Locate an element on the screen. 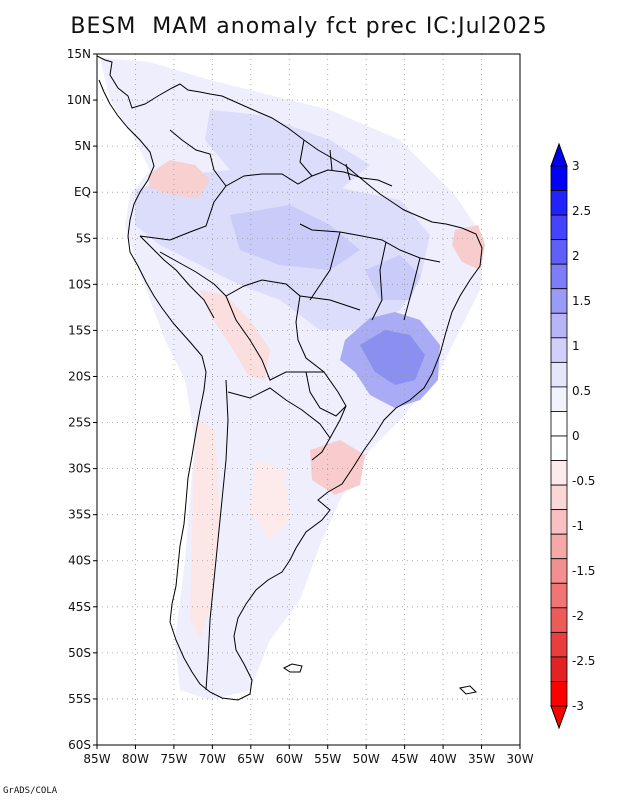 This screenshot has width=618, height=800. lat-label: 20S is located at coordinates (79, 376).